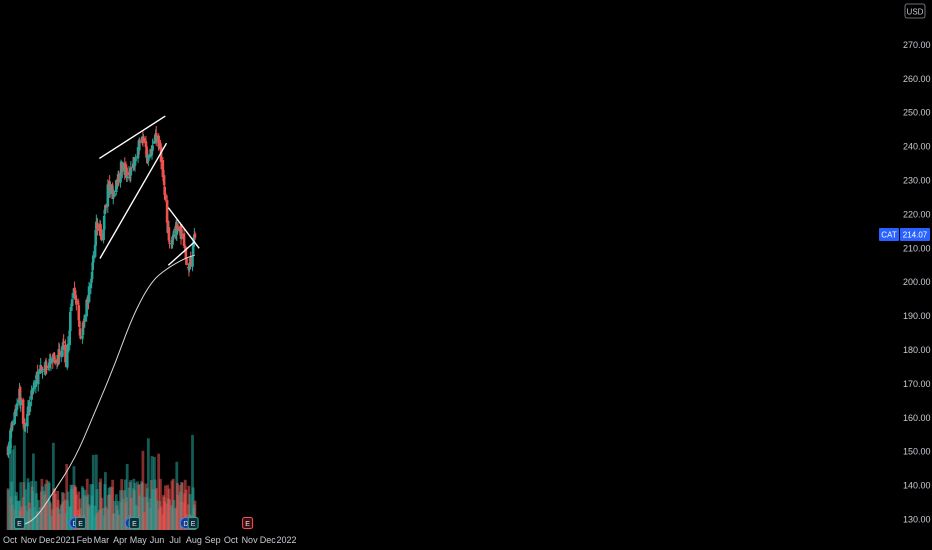 The image size is (932, 550). Describe the element at coordinates (181, 253) in the screenshot. I see `trendline-triangle-lower` at that location.